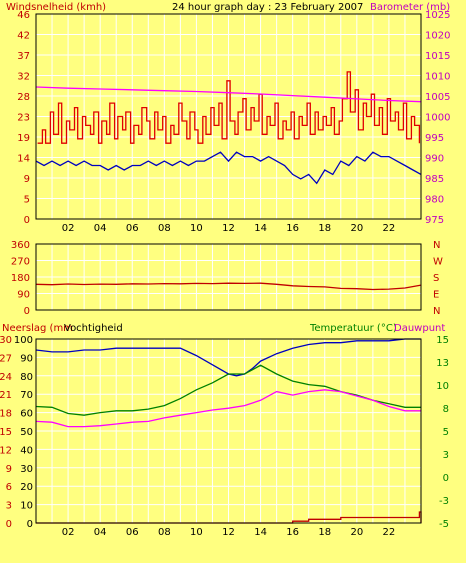 The image size is (466, 563). What do you see at coordinates (444, 524) in the screenshot?
I see `temperature-axis-tick: -5` at bounding box center [444, 524].